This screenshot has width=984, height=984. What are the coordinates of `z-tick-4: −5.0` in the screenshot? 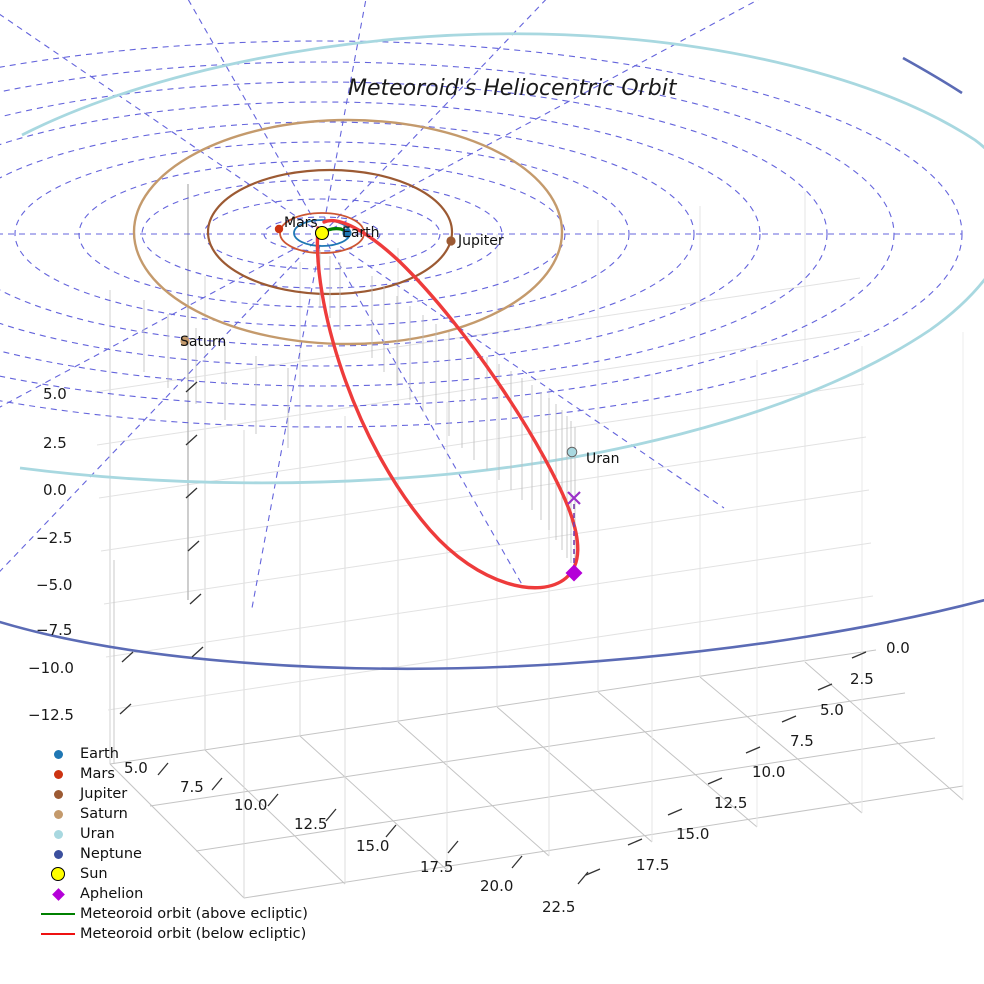 It's located at (54, 585).